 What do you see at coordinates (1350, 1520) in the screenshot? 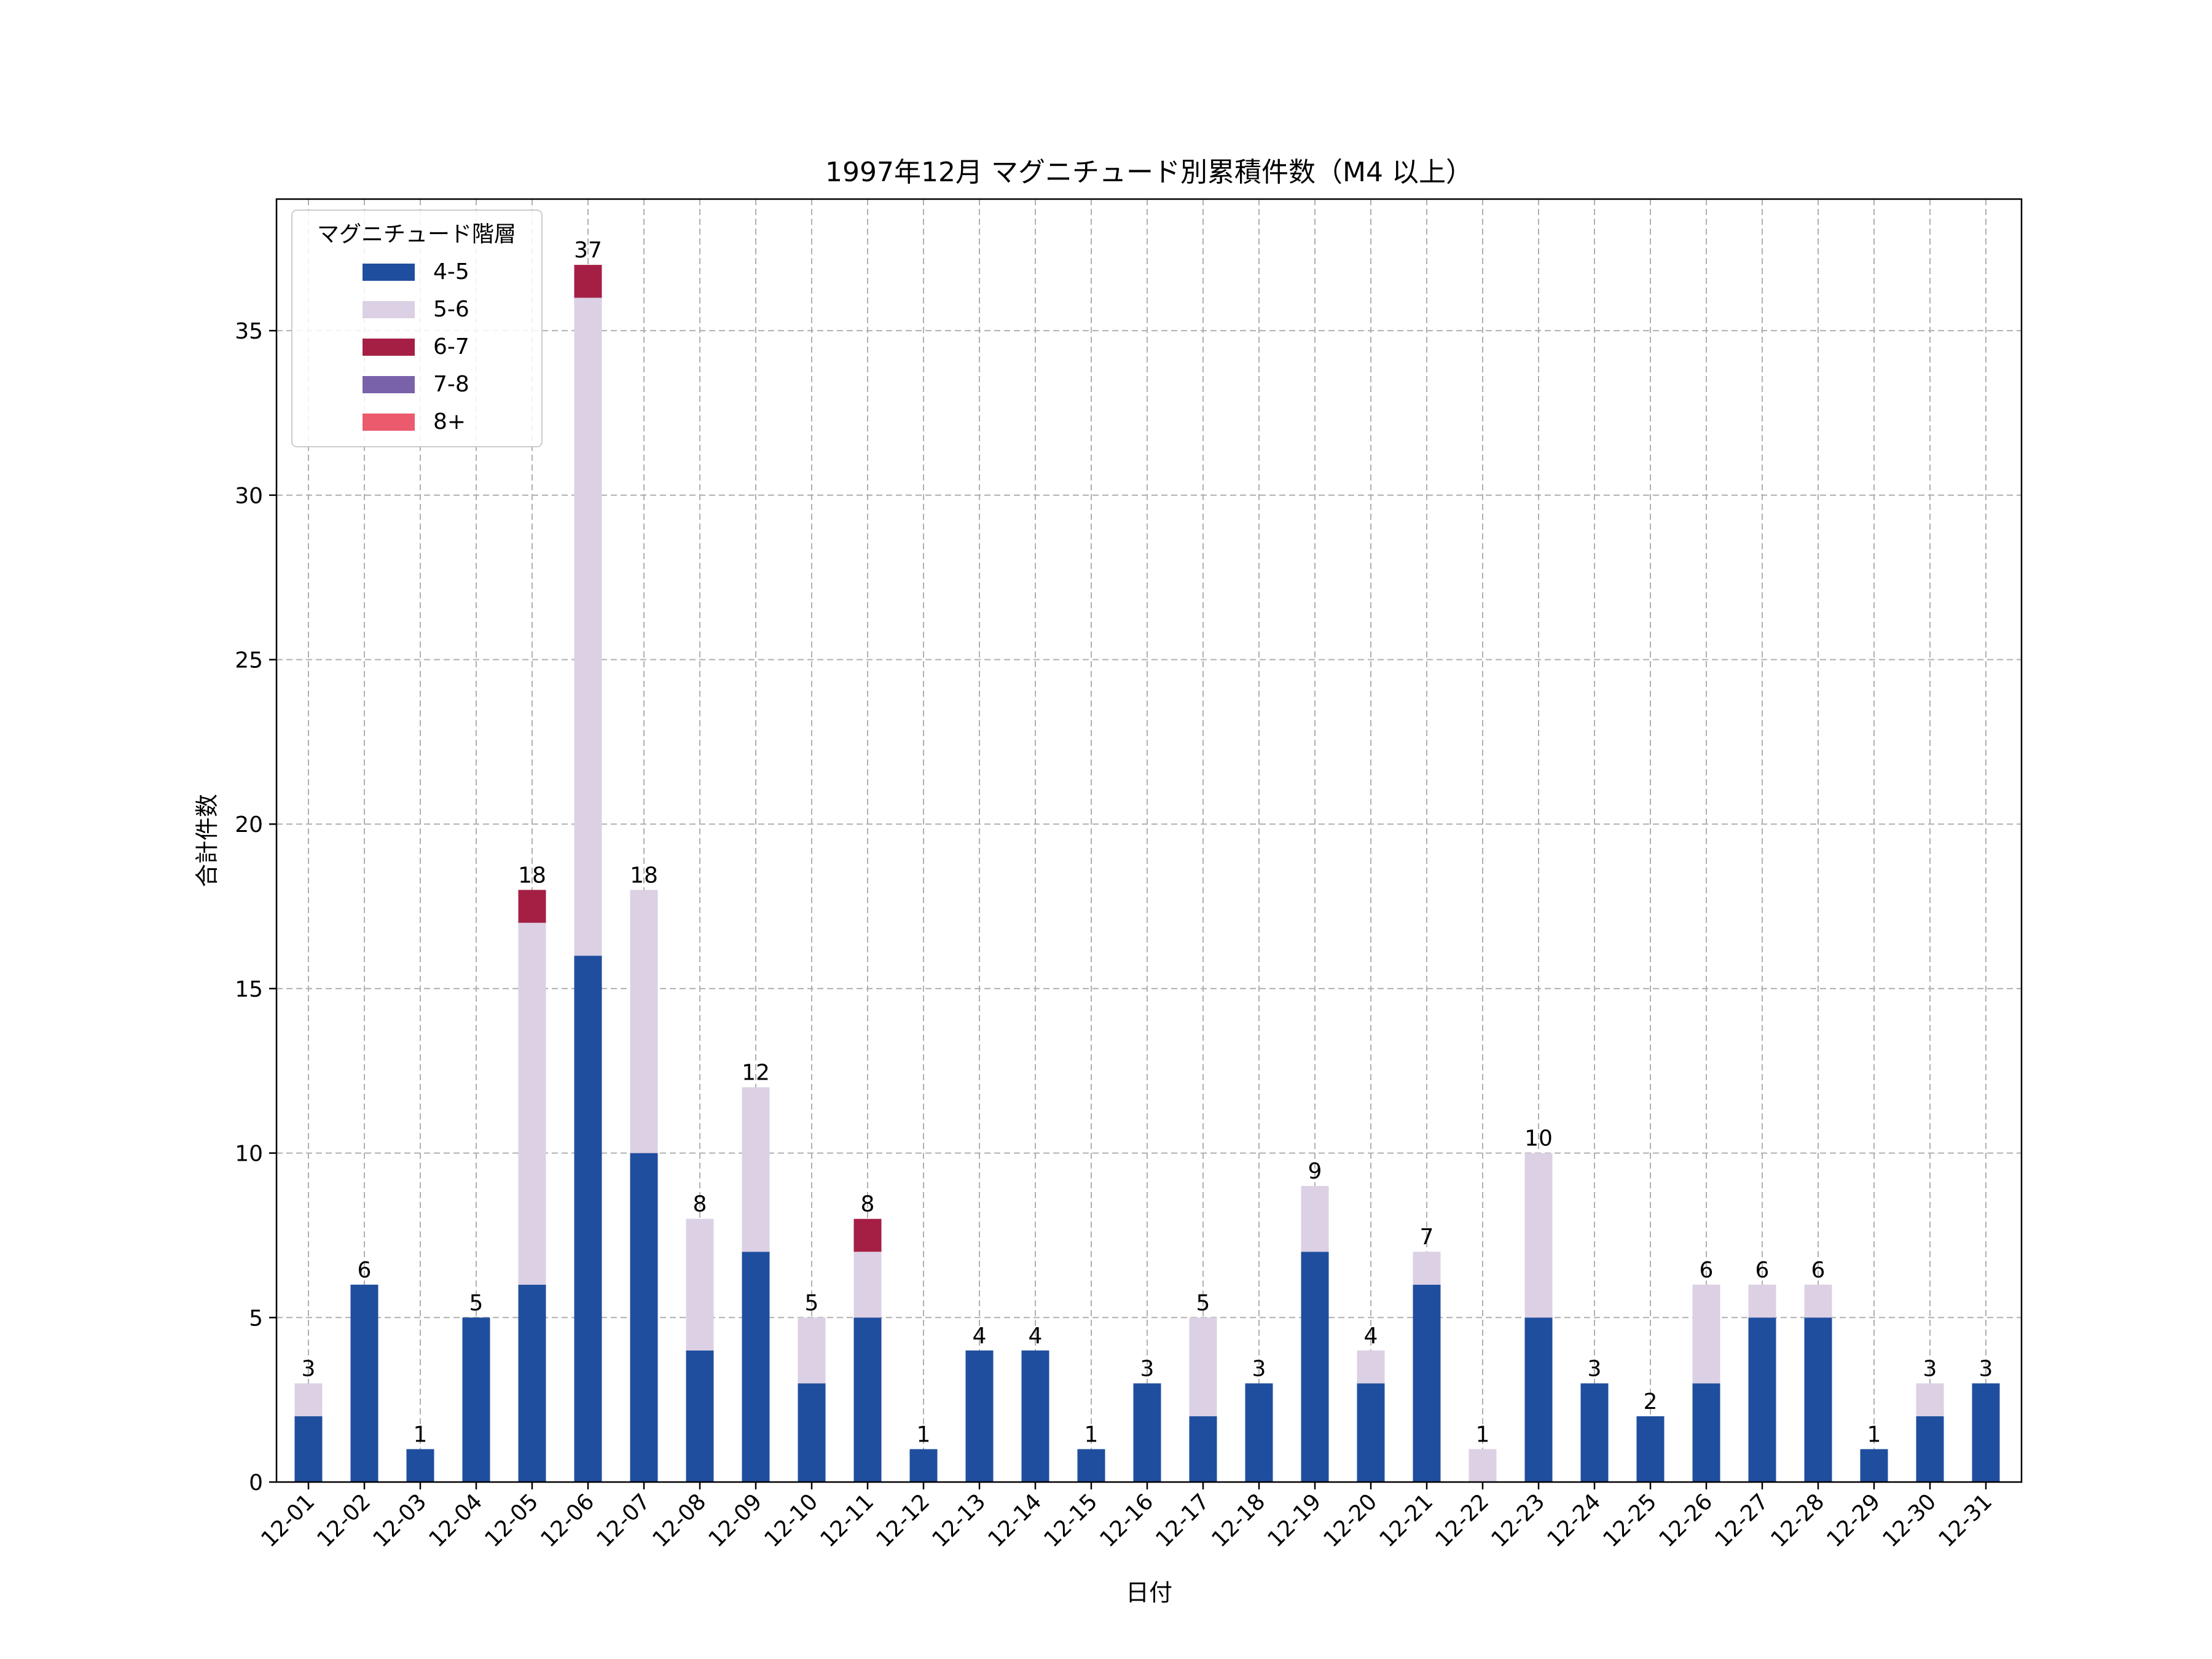
I see `x-tick-label: 12-20` at bounding box center [1350, 1520].